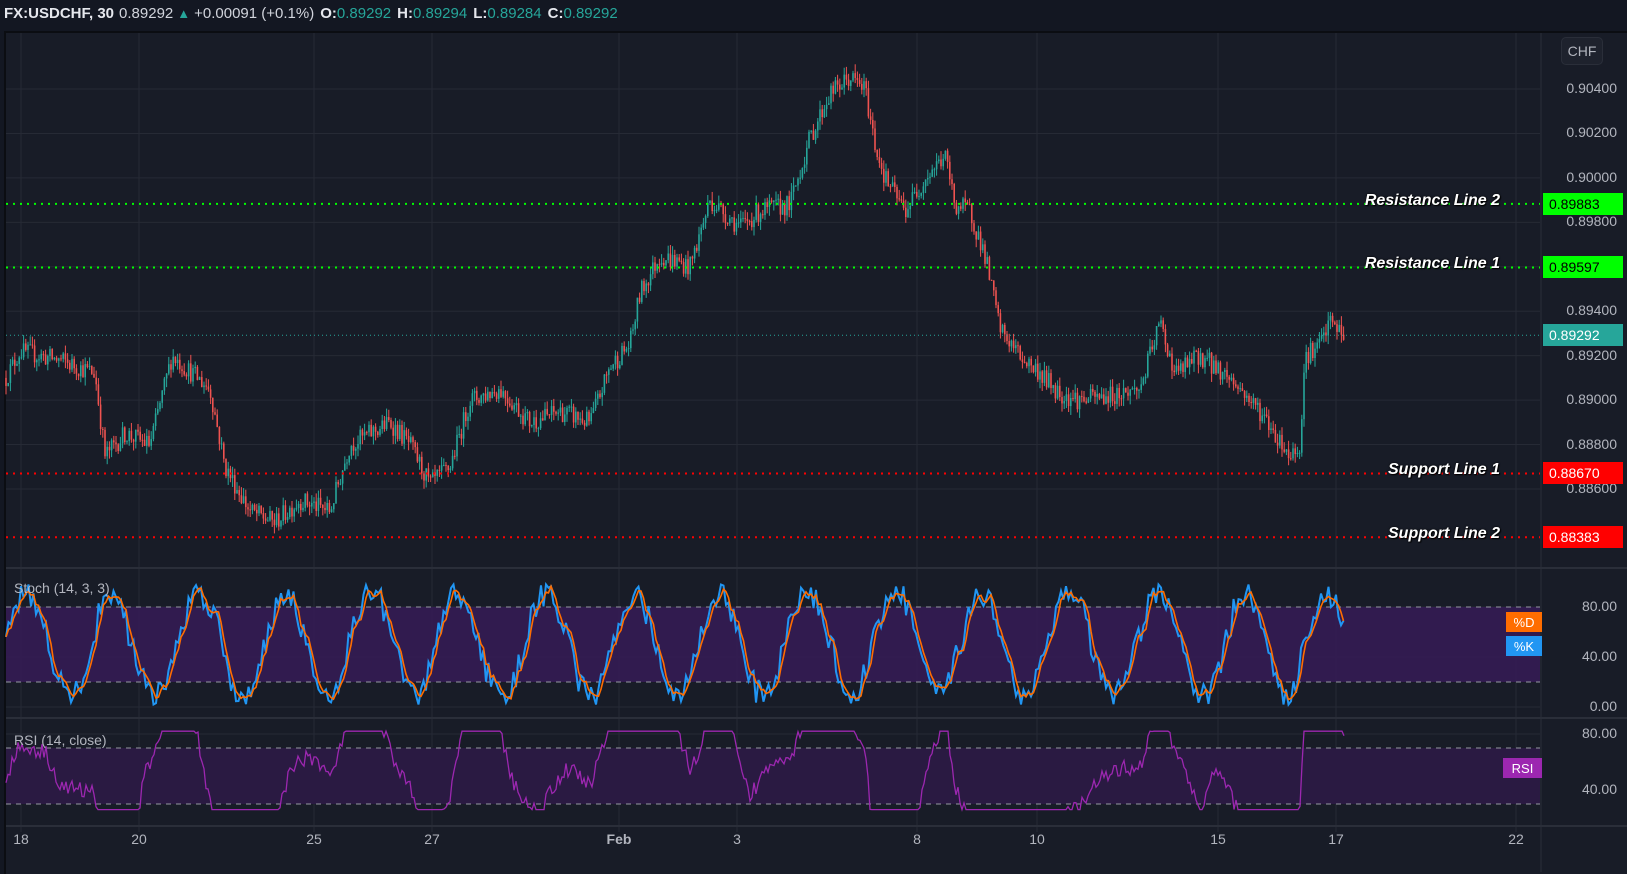 Image resolution: width=1627 pixels, height=874 pixels. Describe the element at coordinates (254, 13) in the screenshot. I see `price-change: +0.00091 (+0.1%)` at that location.